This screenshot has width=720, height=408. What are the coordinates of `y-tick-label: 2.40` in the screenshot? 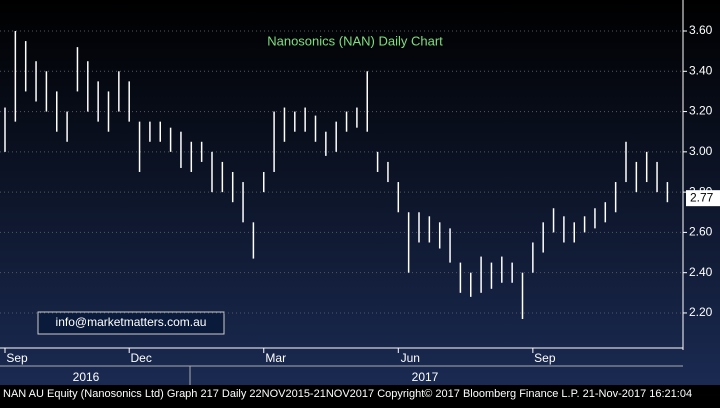 It's located at (701, 272).